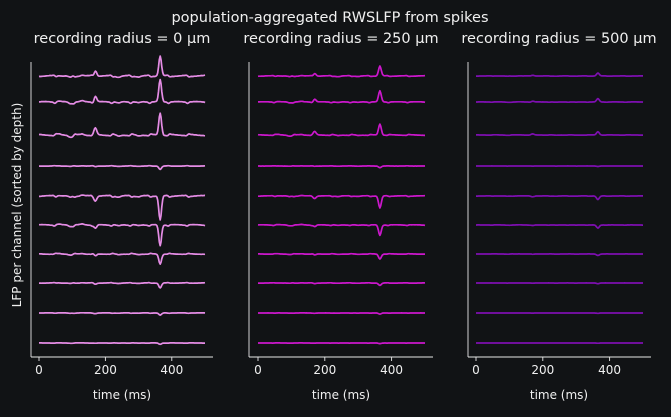 The image size is (671, 417). Describe the element at coordinates (122, 39) in the screenshot. I see `subplot-title: recording radius = 0 μm` at that location.